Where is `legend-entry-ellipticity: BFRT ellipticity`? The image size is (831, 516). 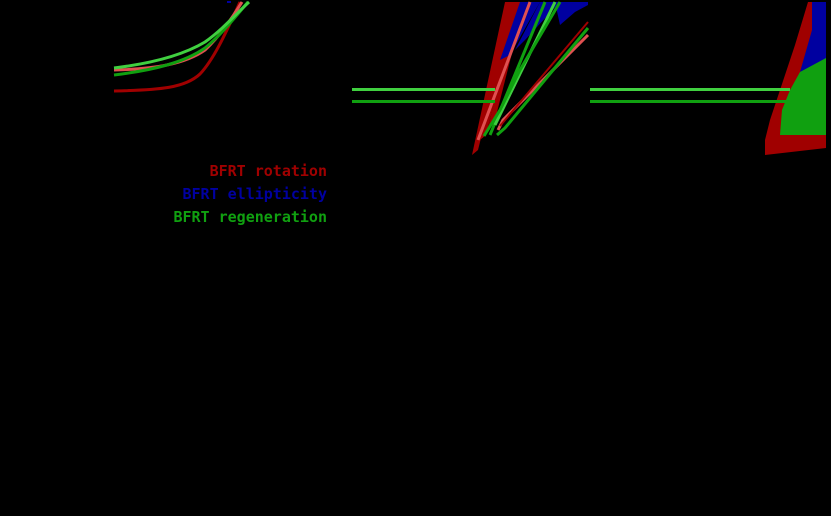
legend-entry-ellipticity: BFRT ellipticity is located at coordinates (255, 194).